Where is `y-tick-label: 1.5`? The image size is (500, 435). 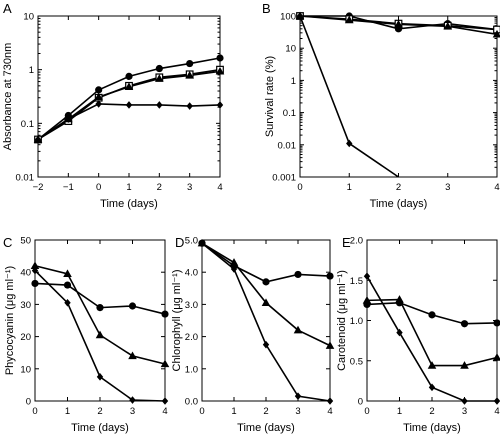
y-tick-label: 1.5 is located at coordinates (356, 281).